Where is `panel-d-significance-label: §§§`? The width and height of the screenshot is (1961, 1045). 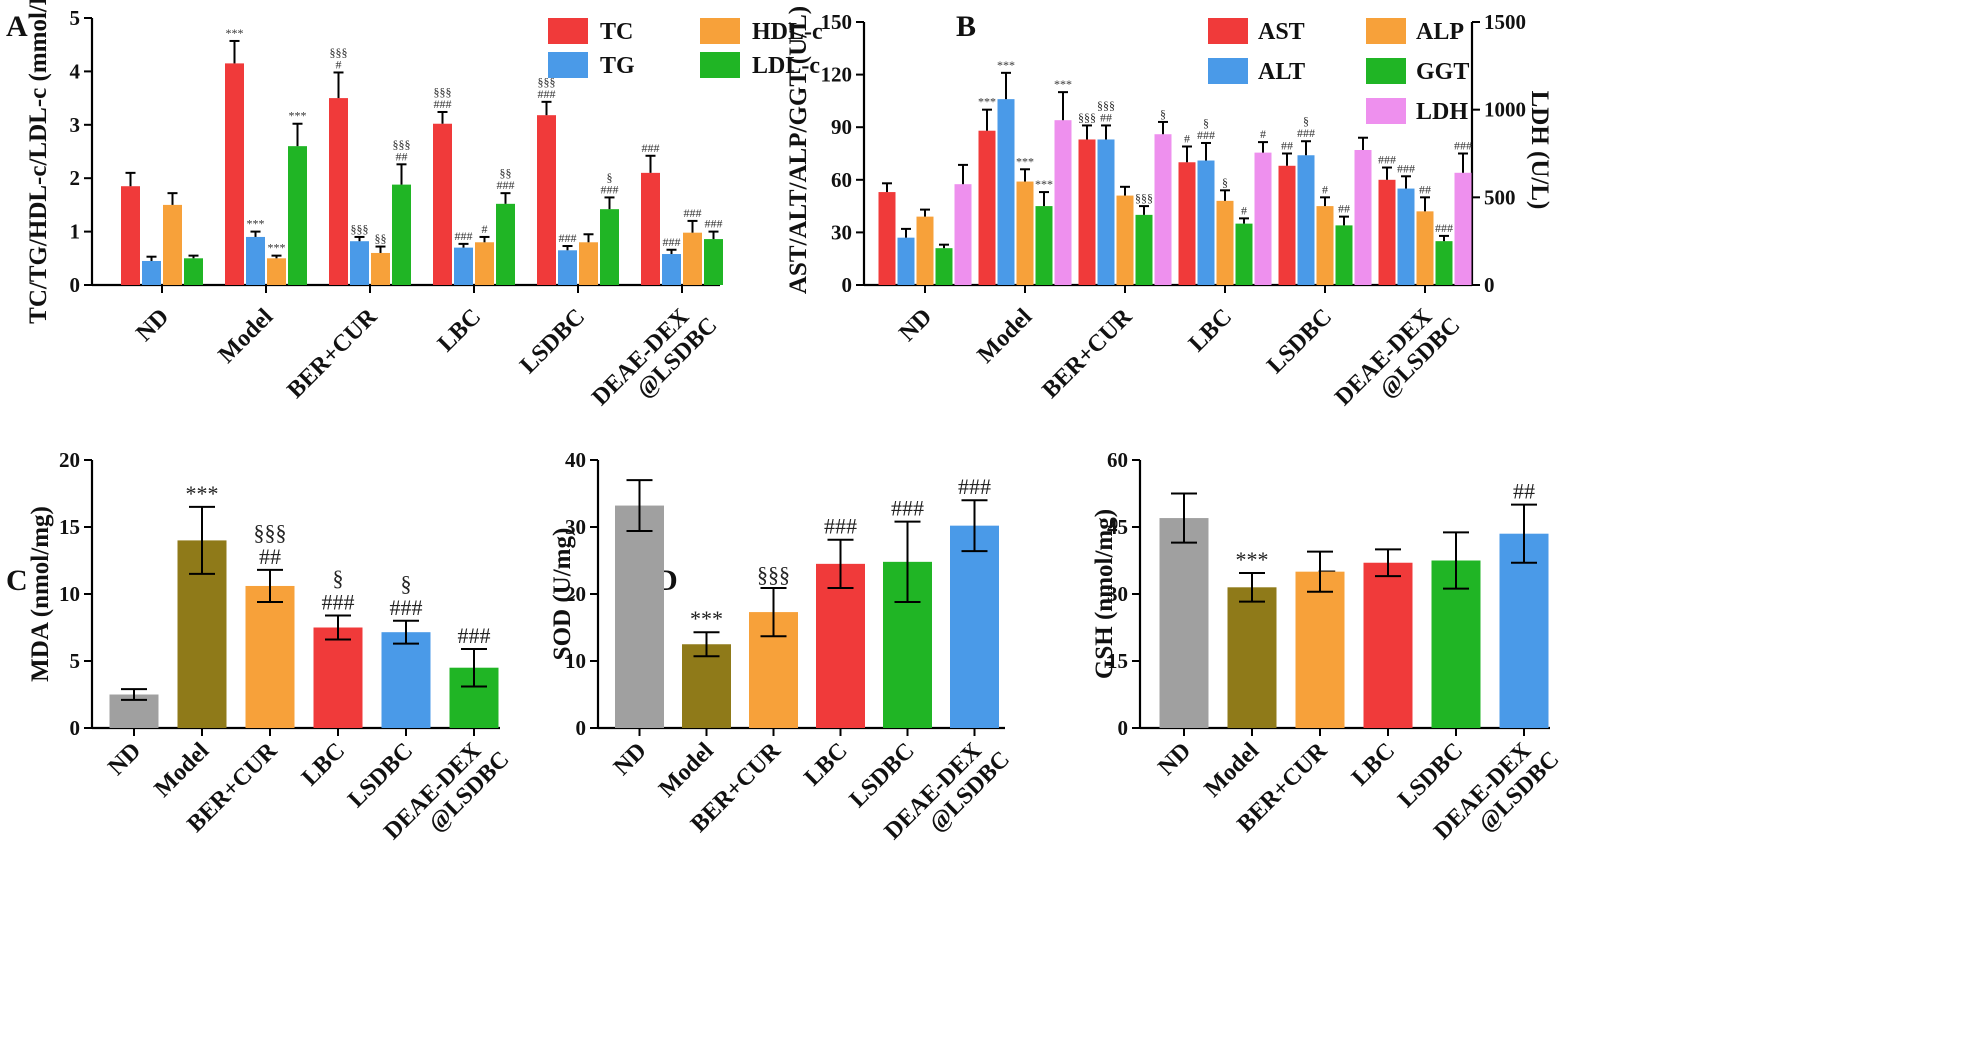
panel-d-significance-label: §§§ is located at coordinates (773, 574).